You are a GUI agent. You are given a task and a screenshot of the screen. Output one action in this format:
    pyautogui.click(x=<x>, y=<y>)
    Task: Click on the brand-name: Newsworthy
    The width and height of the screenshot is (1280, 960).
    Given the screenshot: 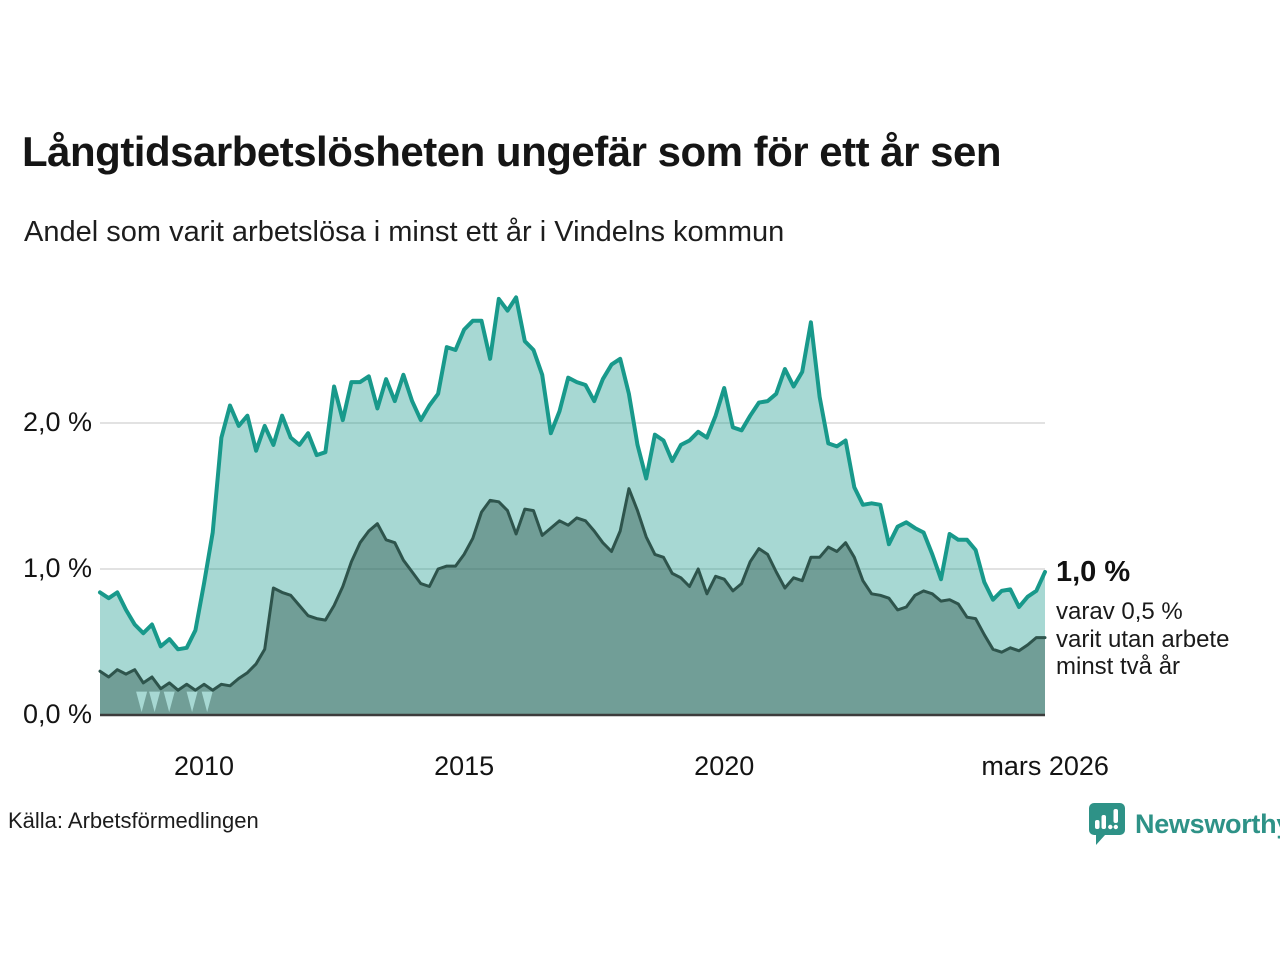 What is the action you would take?
    pyautogui.click(x=1207, y=823)
    